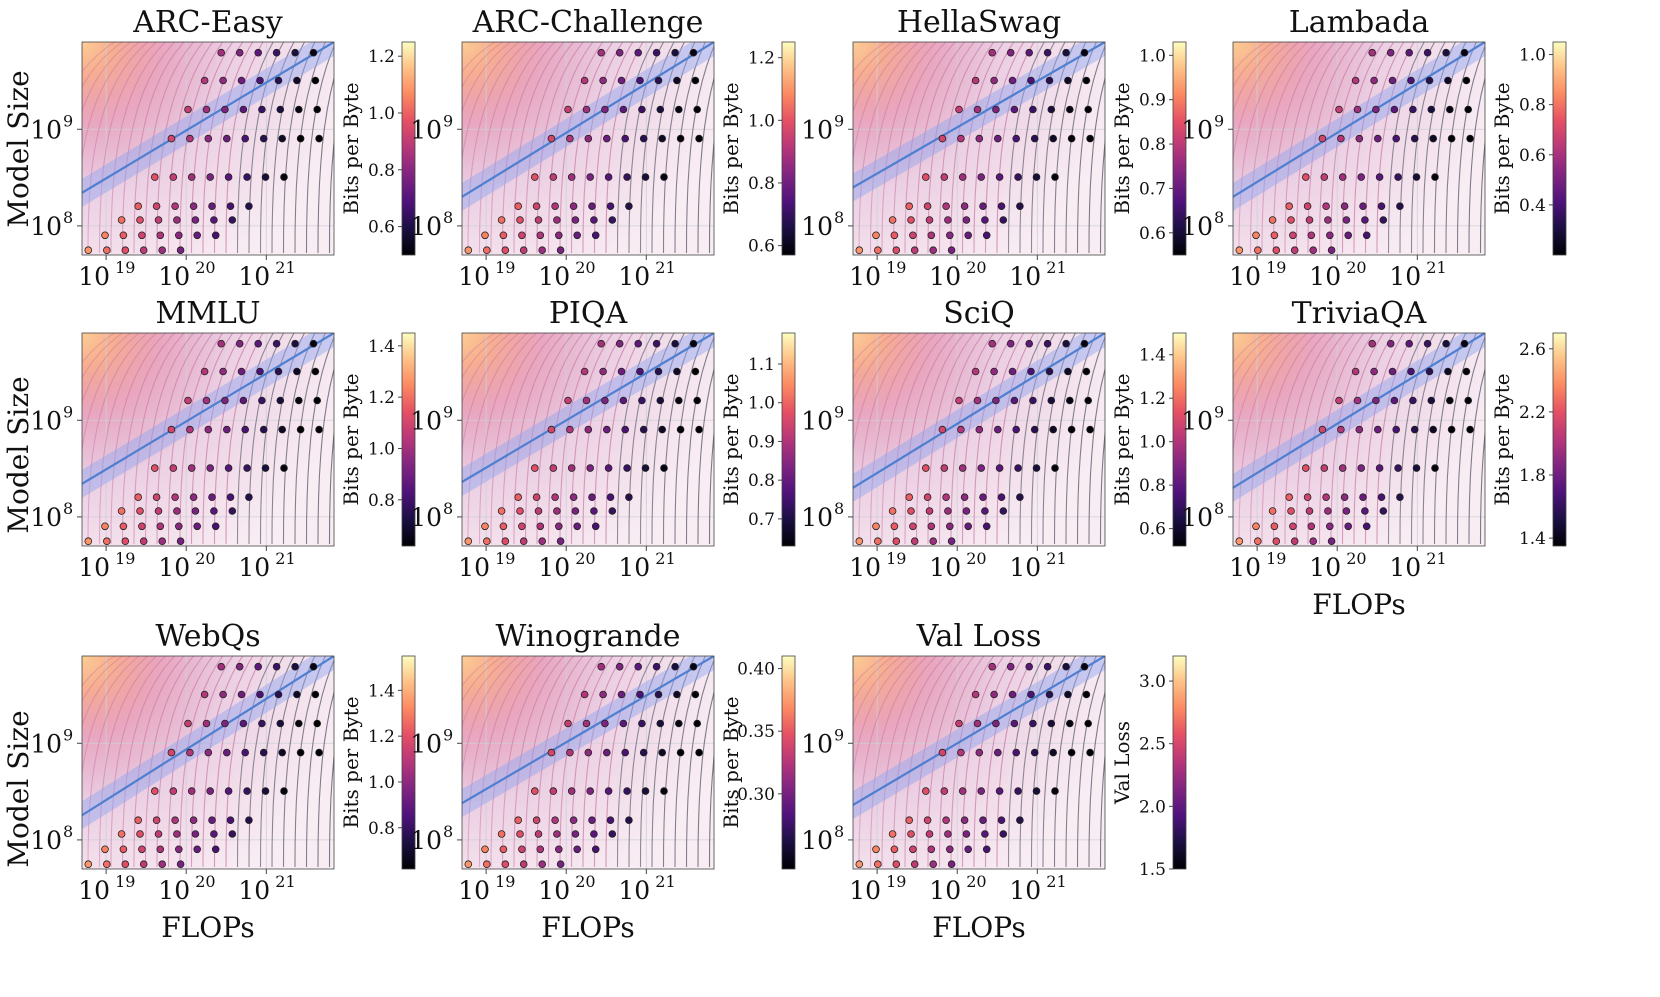 The image size is (1660, 997). What do you see at coordinates (976, 558) in the screenshot?
I see `x-tick-exponent: 20` at bounding box center [976, 558].